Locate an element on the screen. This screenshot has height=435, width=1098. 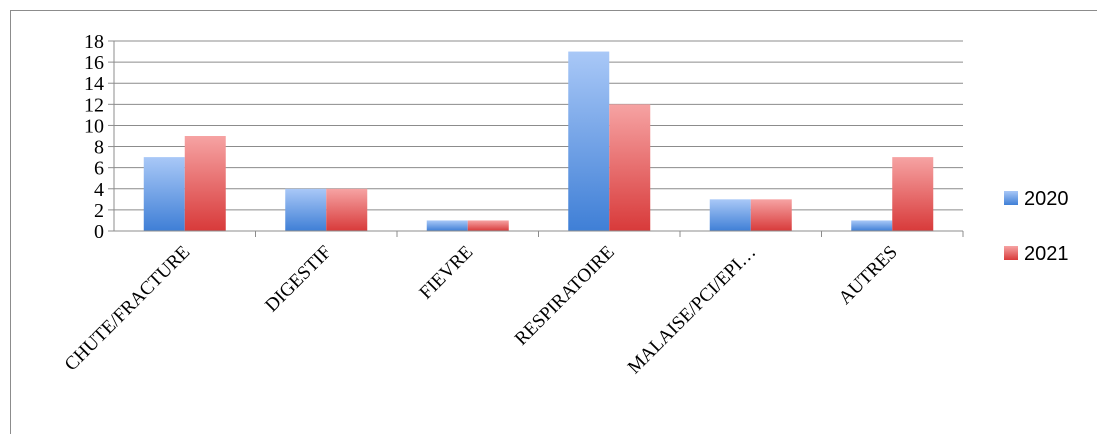
legend: 2020 2021 is located at coordinates (1036, 226).